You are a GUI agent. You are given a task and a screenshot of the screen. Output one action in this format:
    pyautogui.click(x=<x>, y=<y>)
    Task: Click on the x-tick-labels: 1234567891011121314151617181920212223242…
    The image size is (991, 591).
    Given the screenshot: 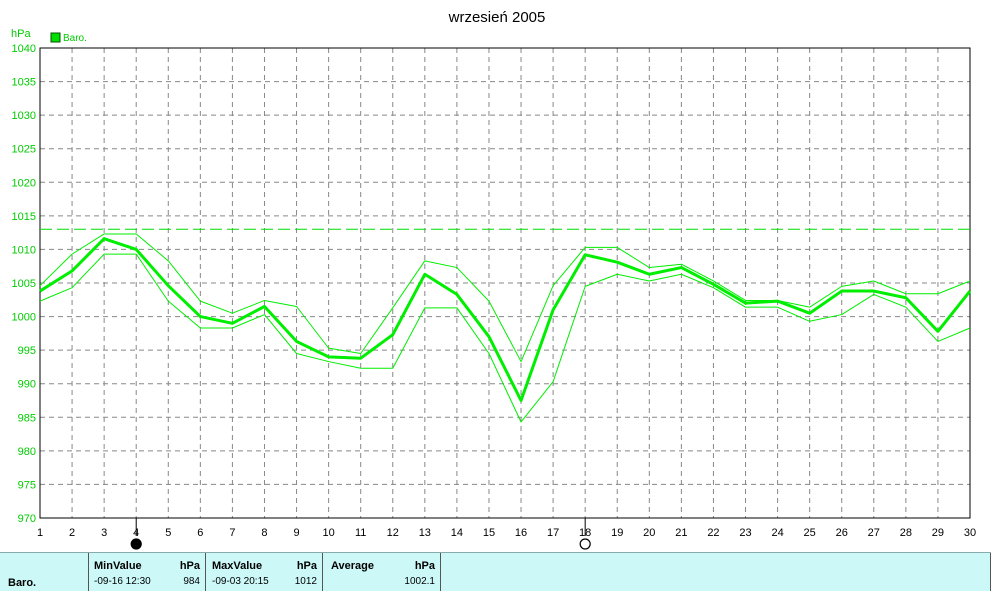 What is the action you would take?
    pyautogui.click(x=506, y=533)
    